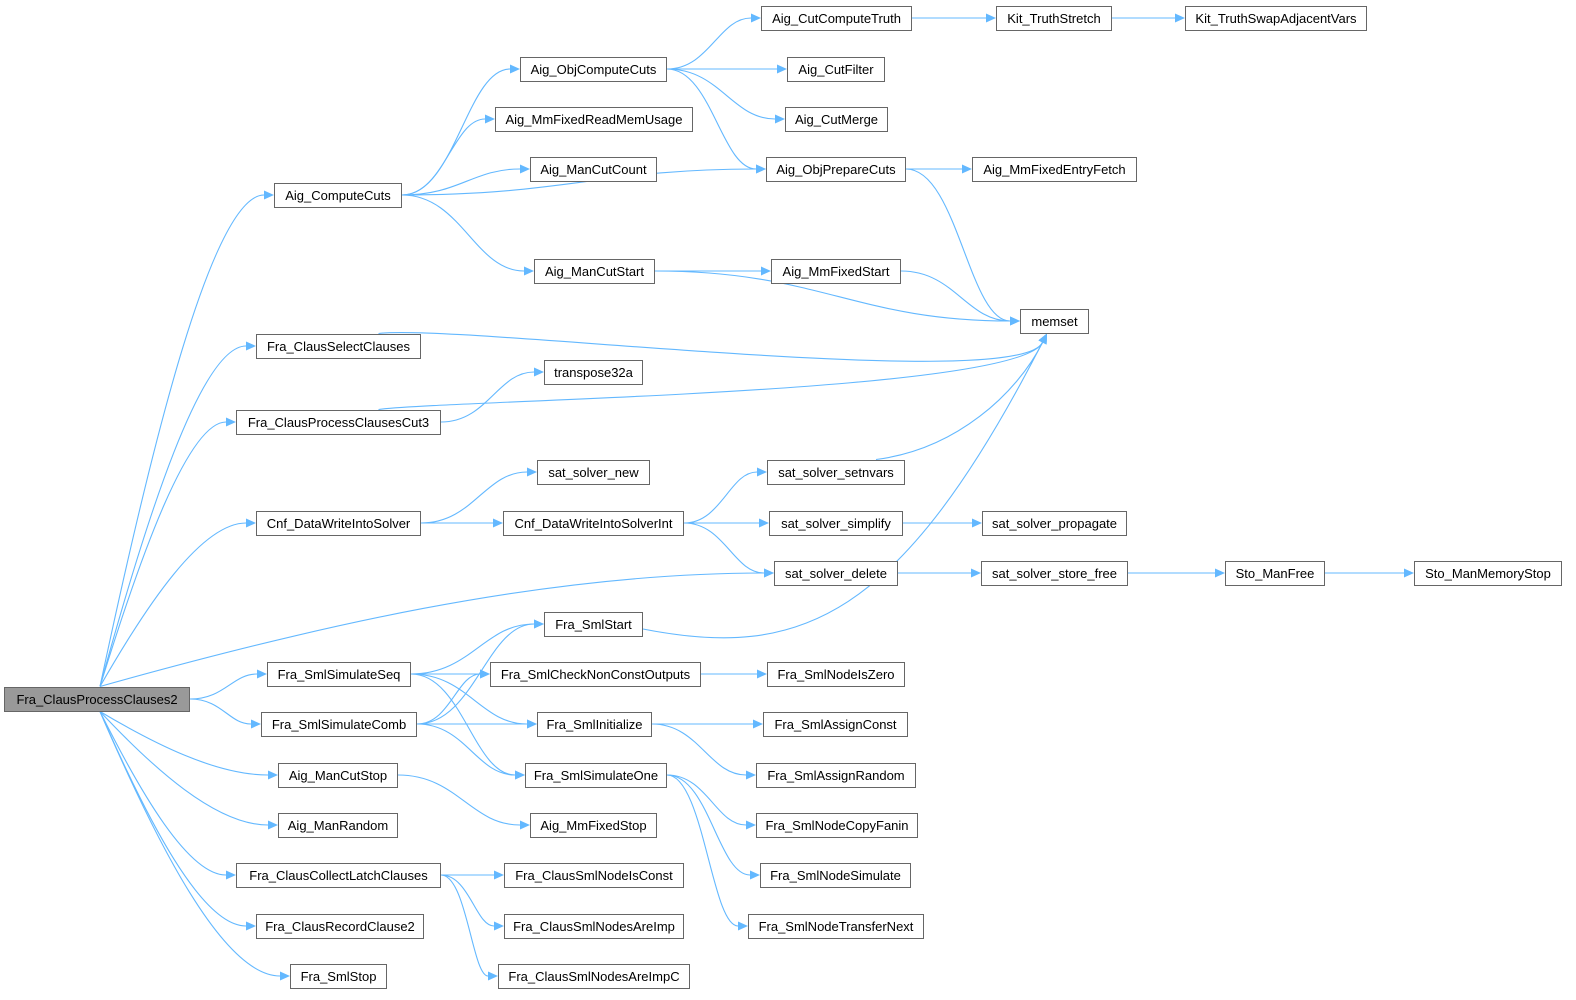 This screenshot has height=1000, width=1576. What do you see at coordinates (472, 649) in the screenshot?
I see `edge-simSeq-smlStart` at bounding box center [472, 649].